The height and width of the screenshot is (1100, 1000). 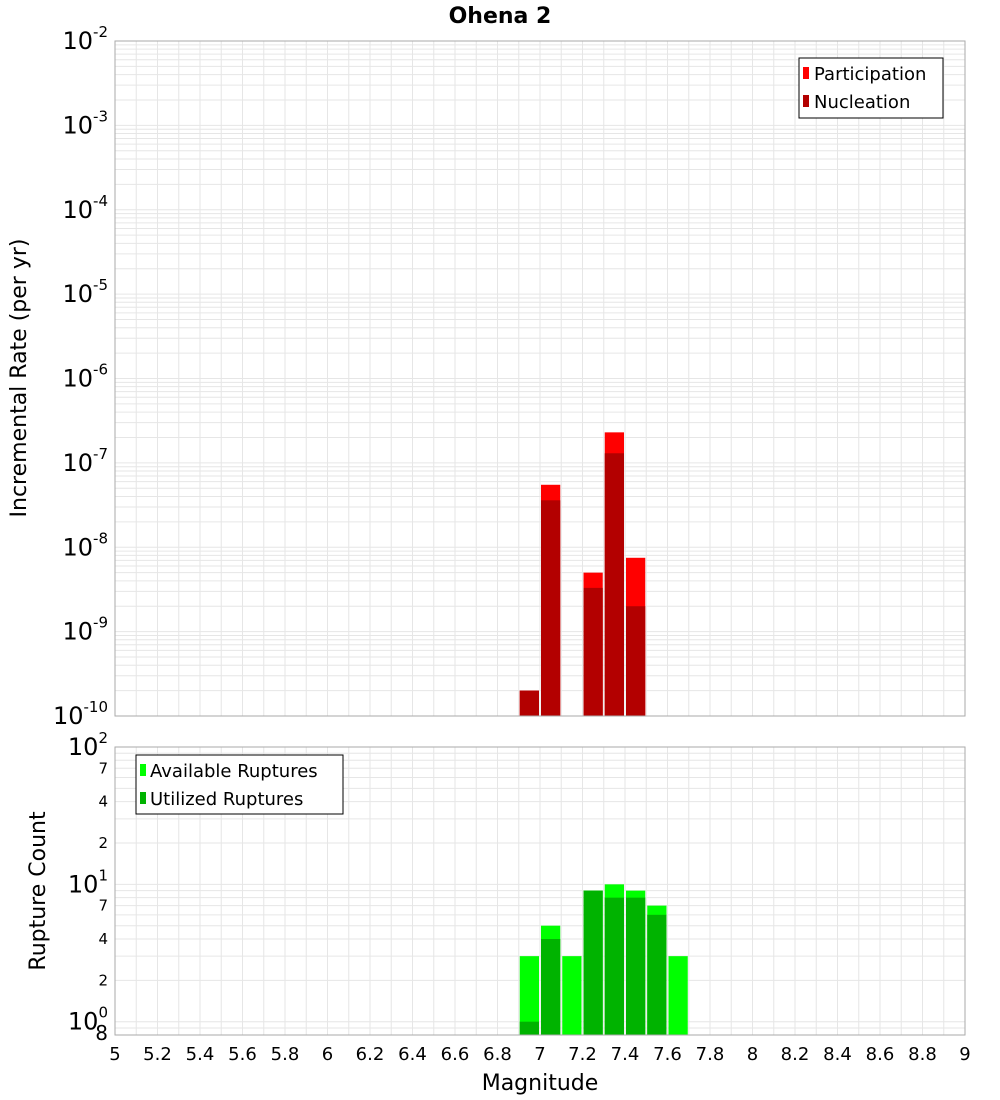 I want to click on x-tick-label: 7.6, so click(x=667, y=1054).